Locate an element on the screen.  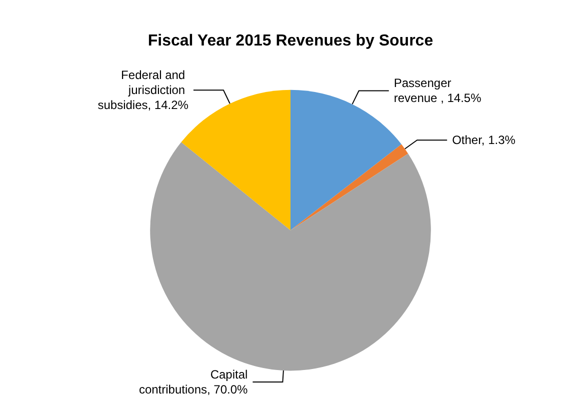
slice-label: Capital contributions, 70.0% is located at coordinates (193, 382).